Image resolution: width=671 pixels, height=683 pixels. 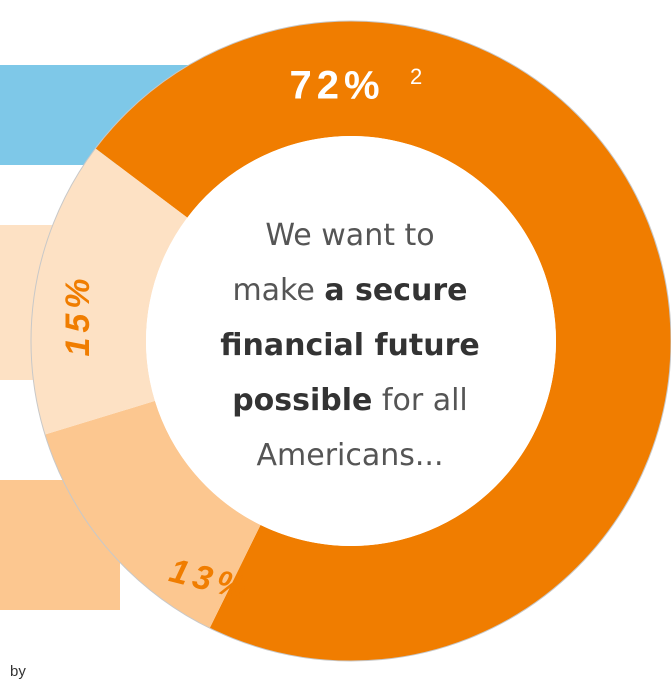 I want to click on footnote: 2, so click(x=416, y=76).